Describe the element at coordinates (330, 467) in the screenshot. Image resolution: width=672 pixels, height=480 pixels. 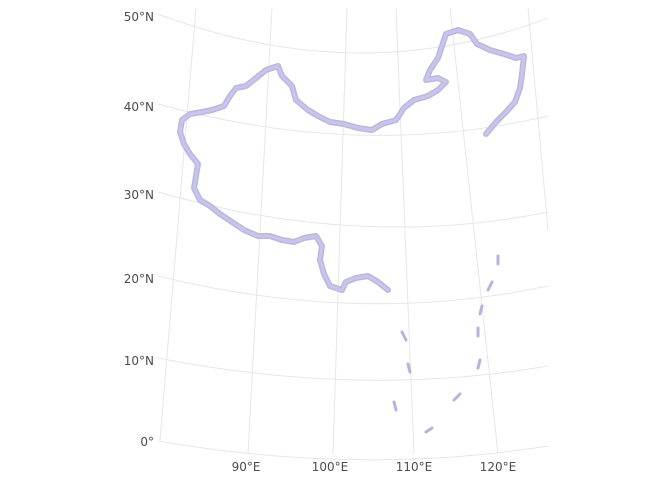
I see `longitude-label-100e: 100°E` at that location.